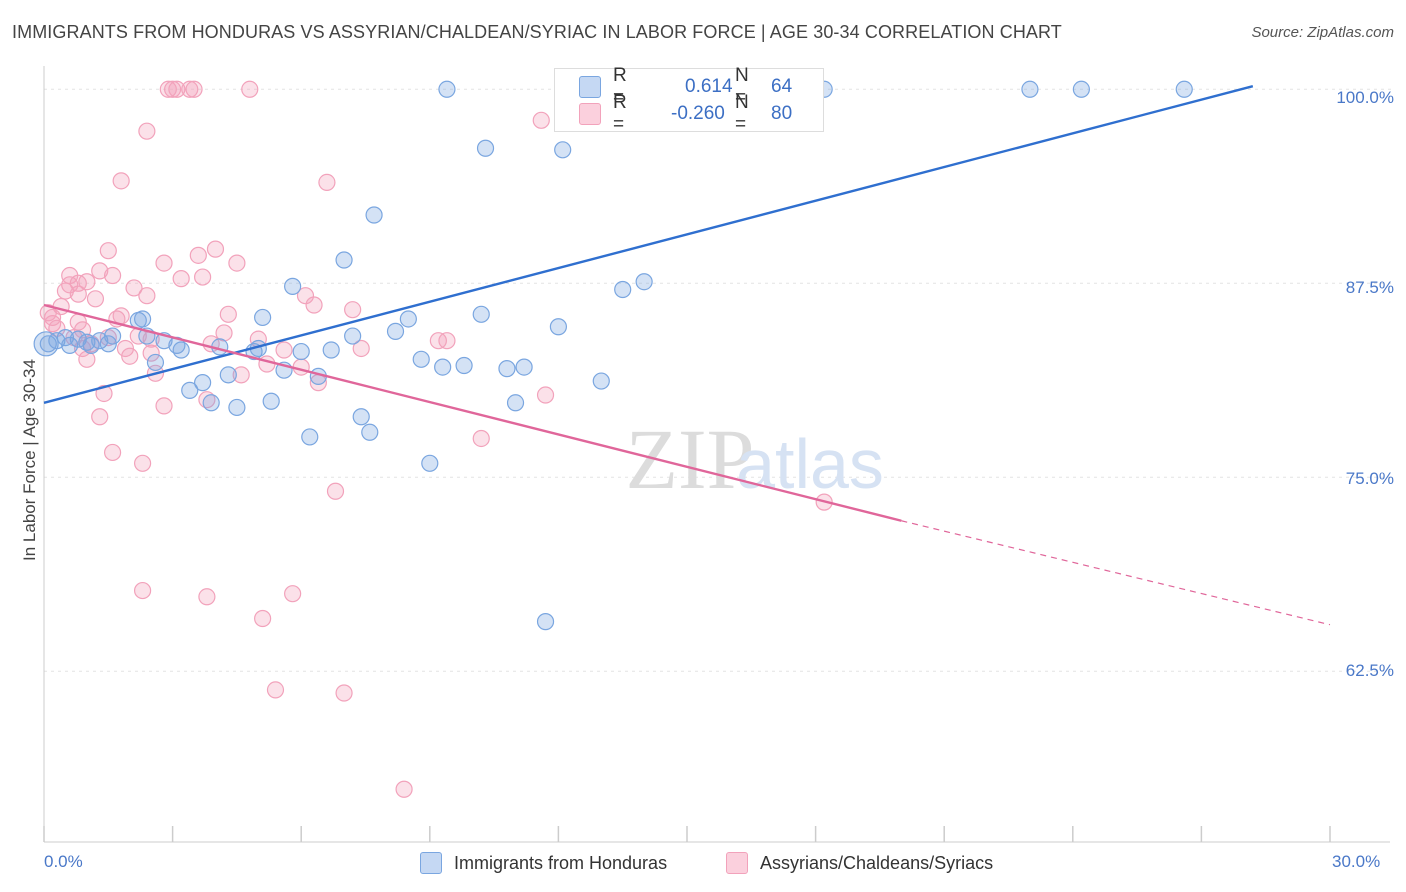  I want to click on r-value-pink: -0.260, so click(698, 113).